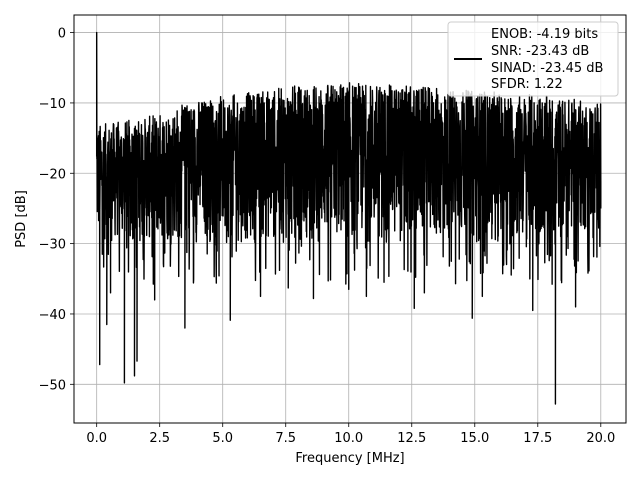 The image size is (640, 480). Describe the element at coordinates (285, 438) in the screenshot. I see `x-tick-label: 7.5` at that location.